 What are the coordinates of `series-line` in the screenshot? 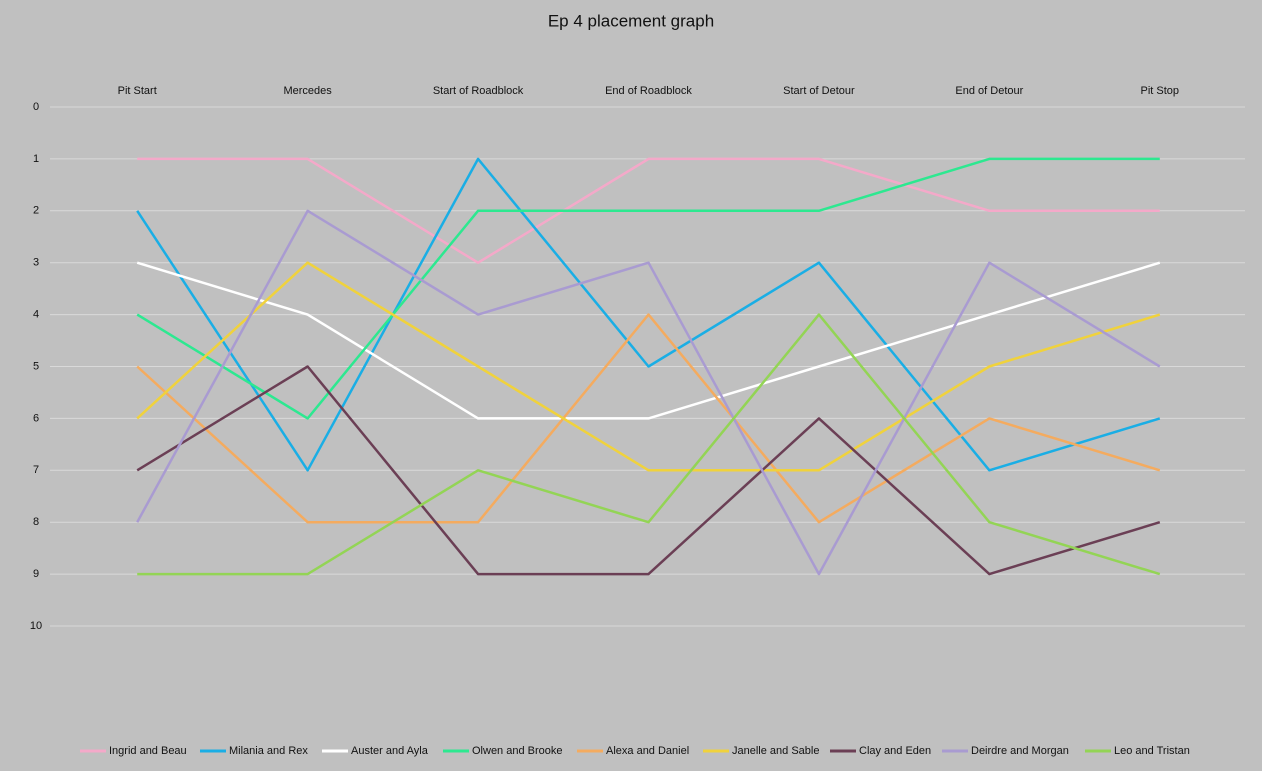 It's located at (648, 210).